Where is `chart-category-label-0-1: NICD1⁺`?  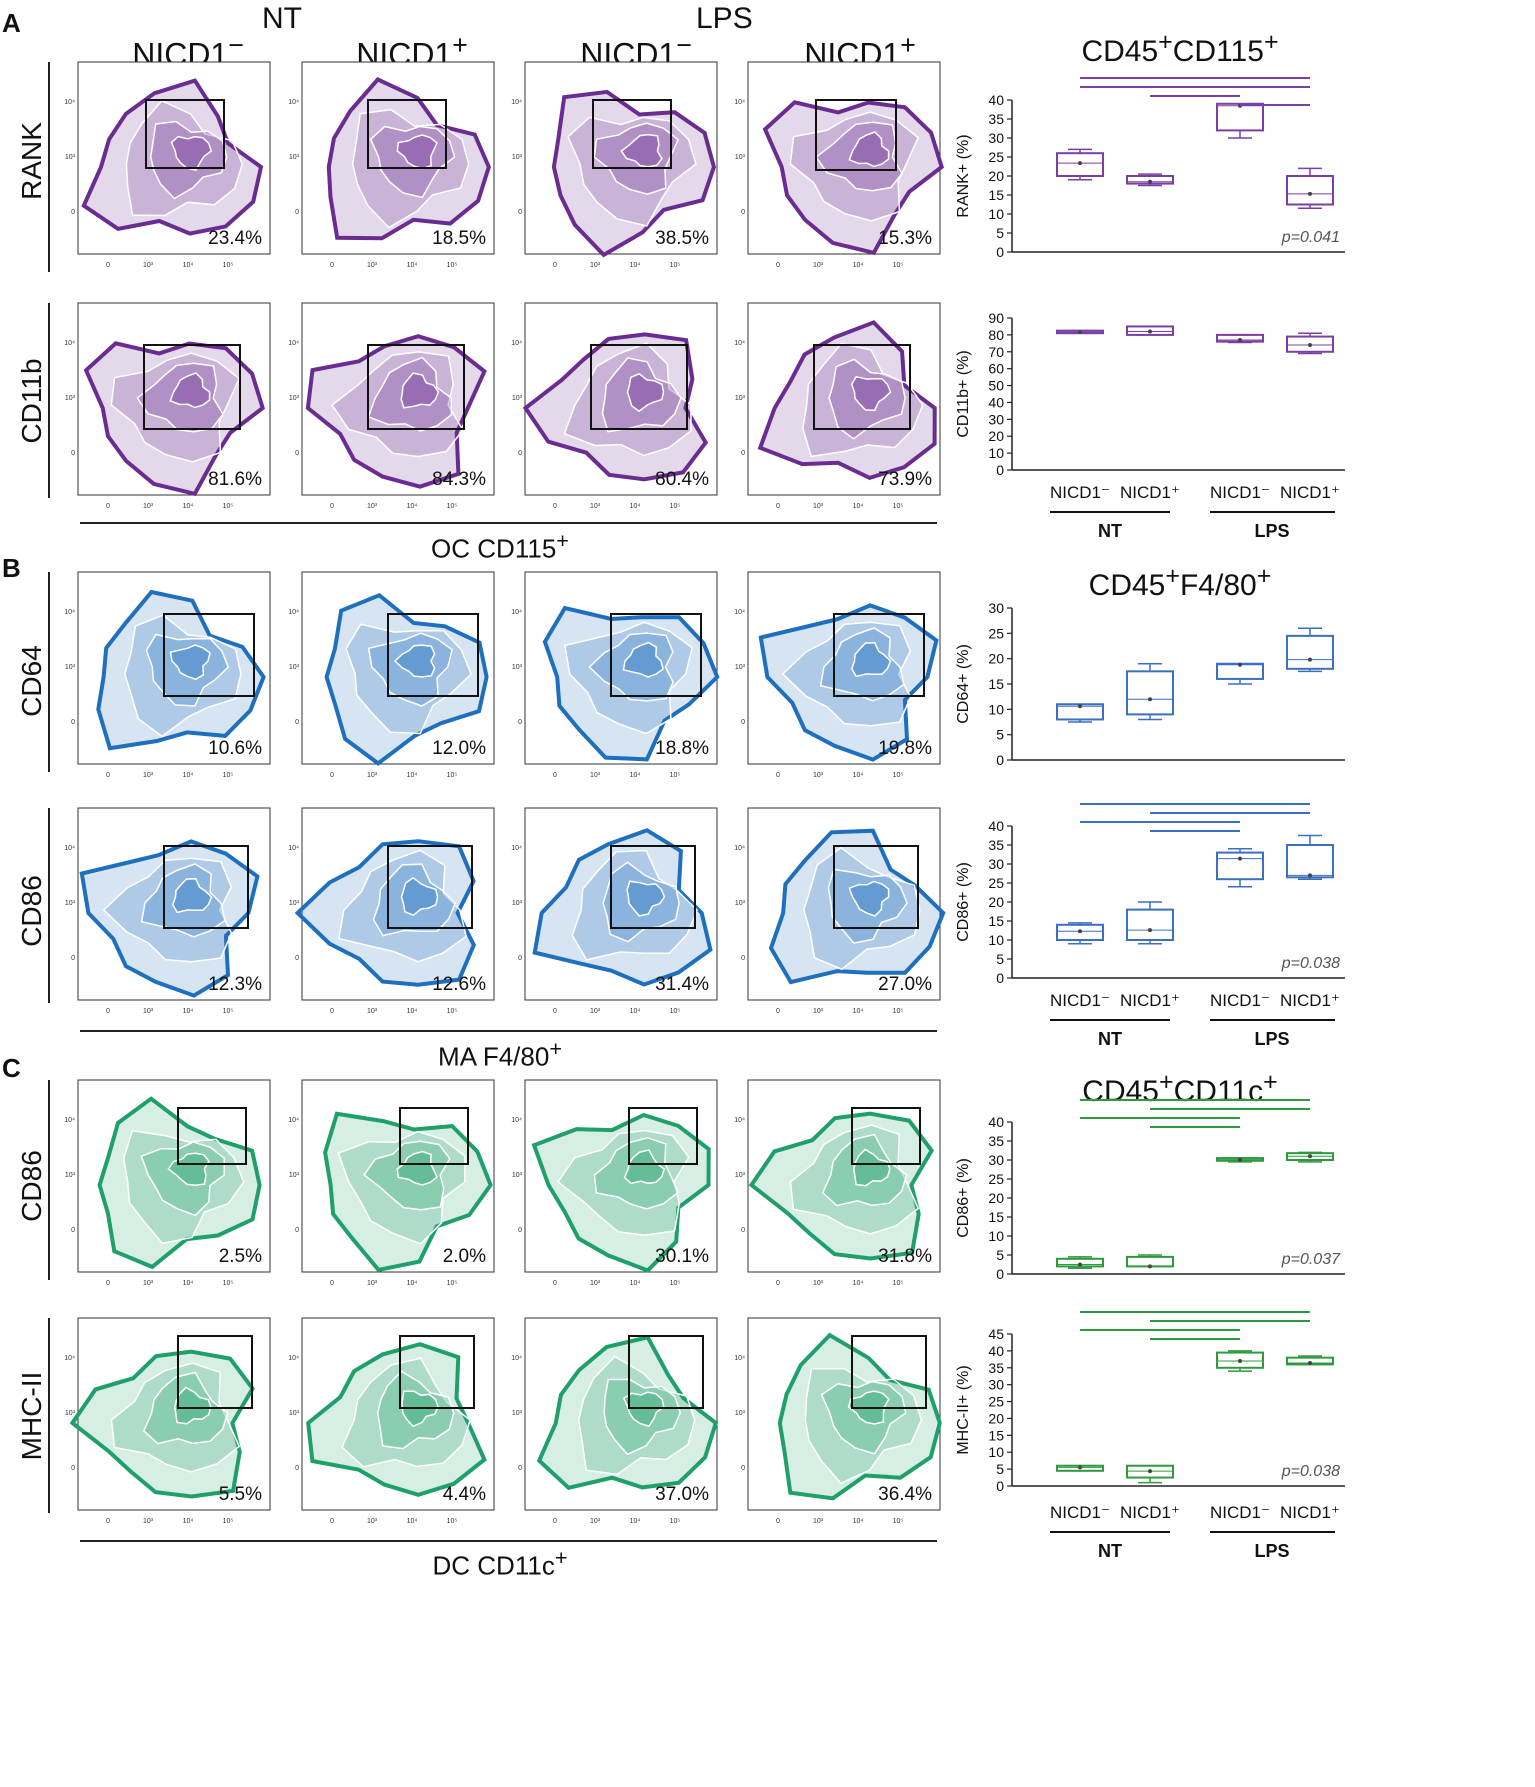 chart-category-label-0-1: NICD1⁺ is located at coordinates (1150, 492).